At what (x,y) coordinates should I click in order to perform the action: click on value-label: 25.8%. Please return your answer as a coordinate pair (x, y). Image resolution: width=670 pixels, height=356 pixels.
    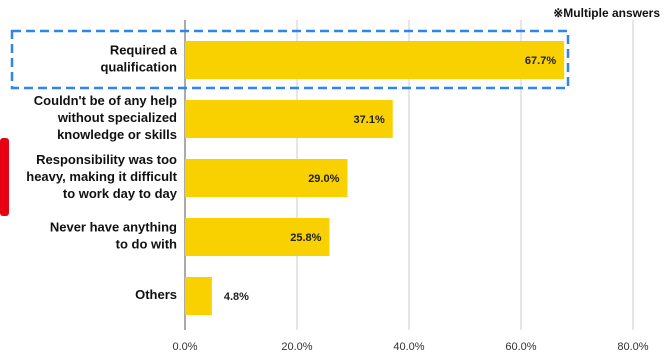
    Looking at the image, I should click on (305, 238).